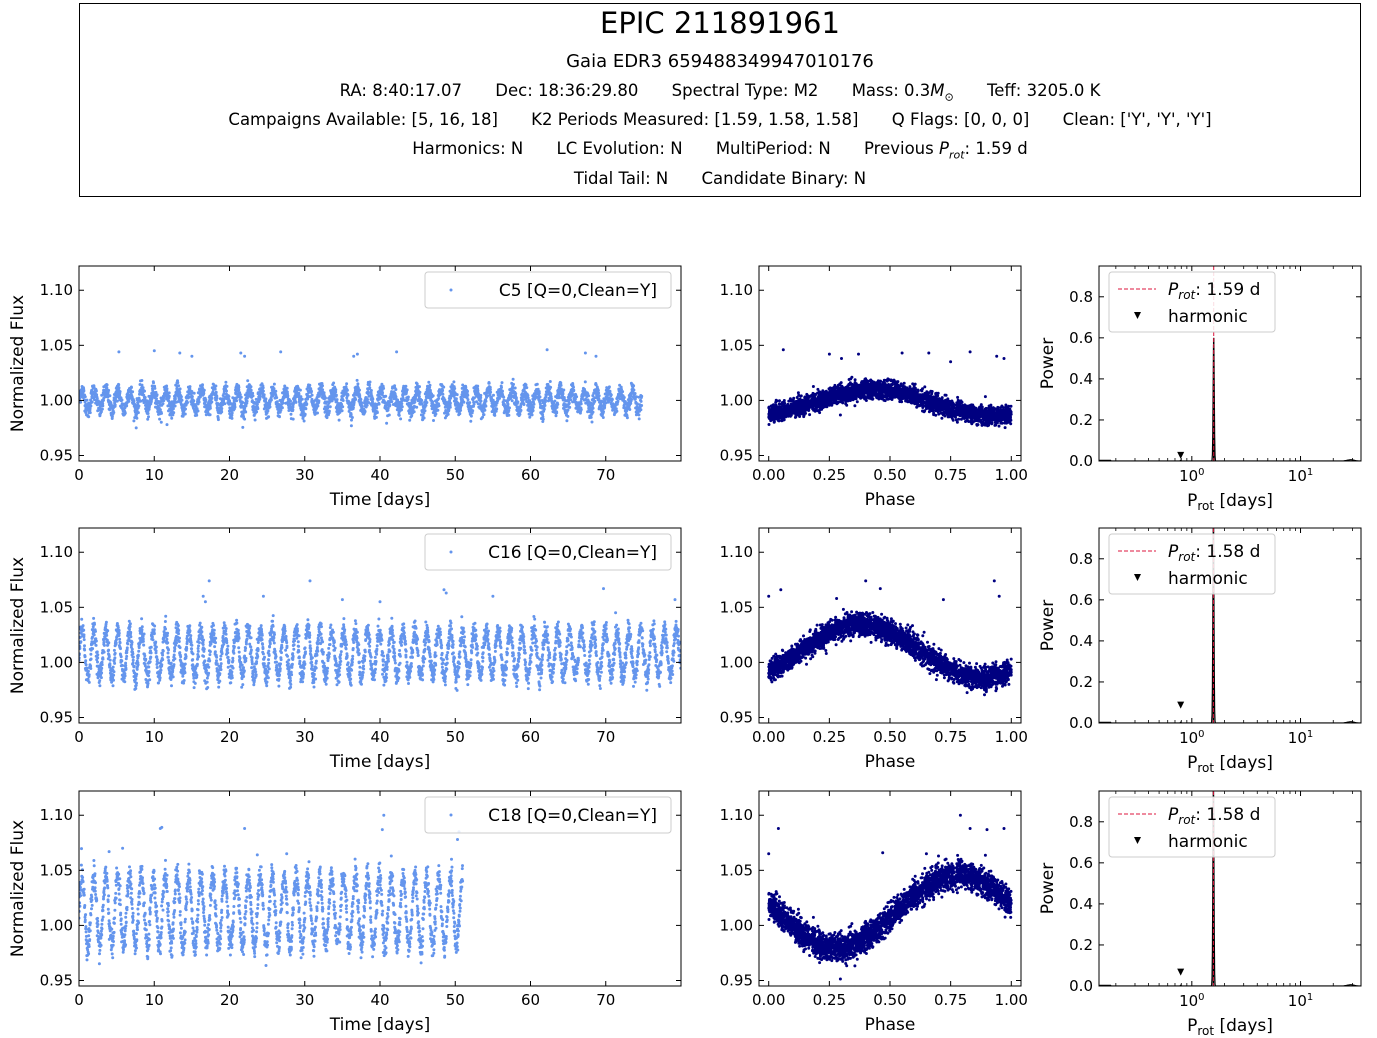 The width and height of the screenshot is (1377, 1038). I want to click on y-tick-label: 1.00, so click(56, 400).